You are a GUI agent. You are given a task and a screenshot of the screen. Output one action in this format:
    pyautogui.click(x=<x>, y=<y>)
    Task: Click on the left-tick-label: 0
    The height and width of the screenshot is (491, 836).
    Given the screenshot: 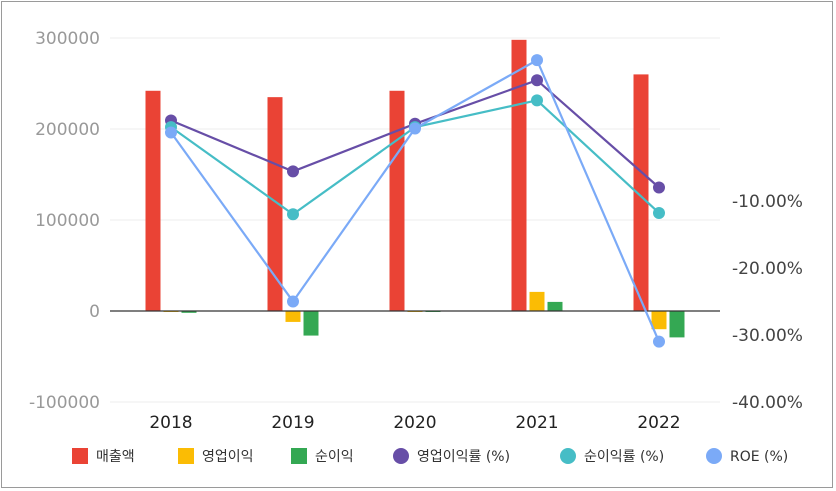 What is the action you would take?
    pyautogui.click(x=94, y=312)
    